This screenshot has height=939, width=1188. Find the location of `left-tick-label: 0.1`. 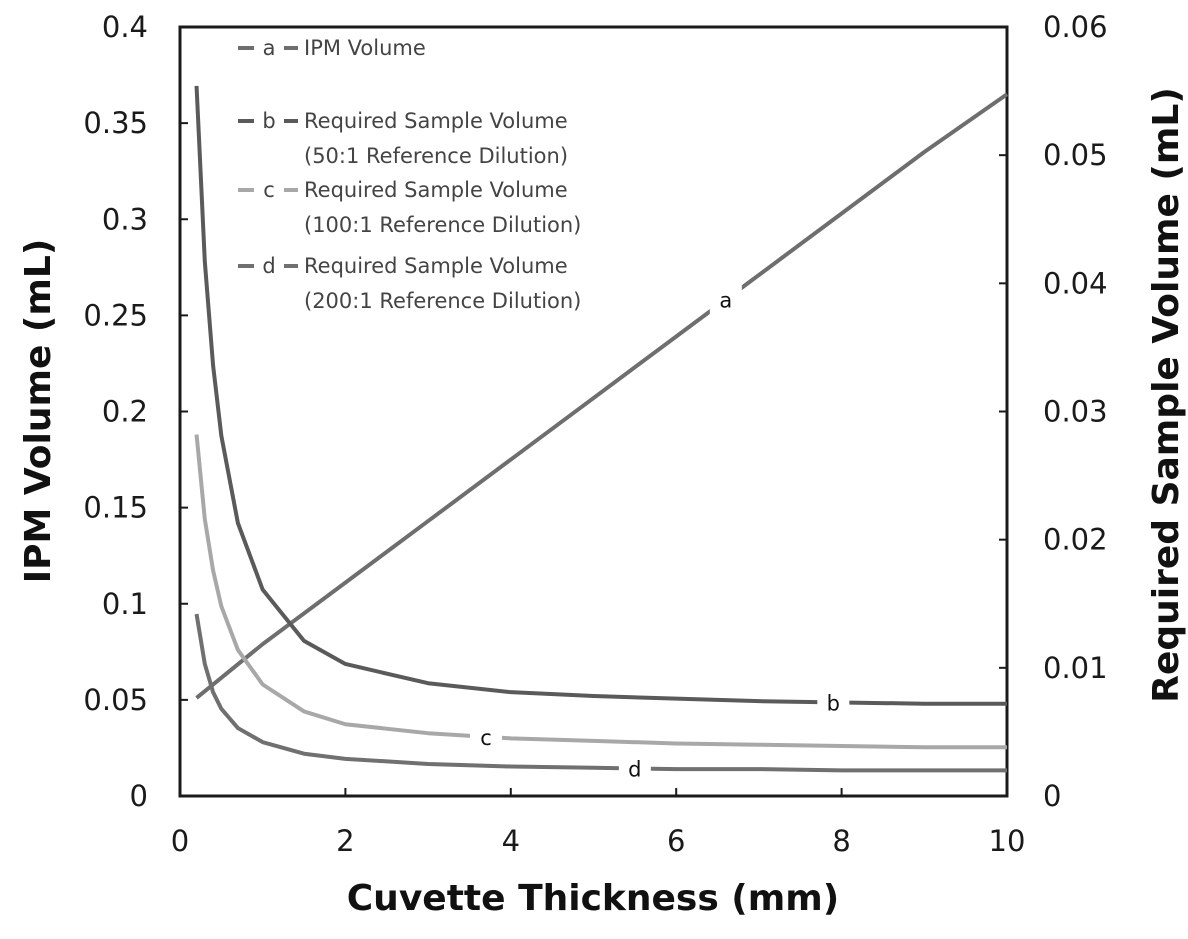

left-tick-label: 0.1 is located at coordinates (125, 604).